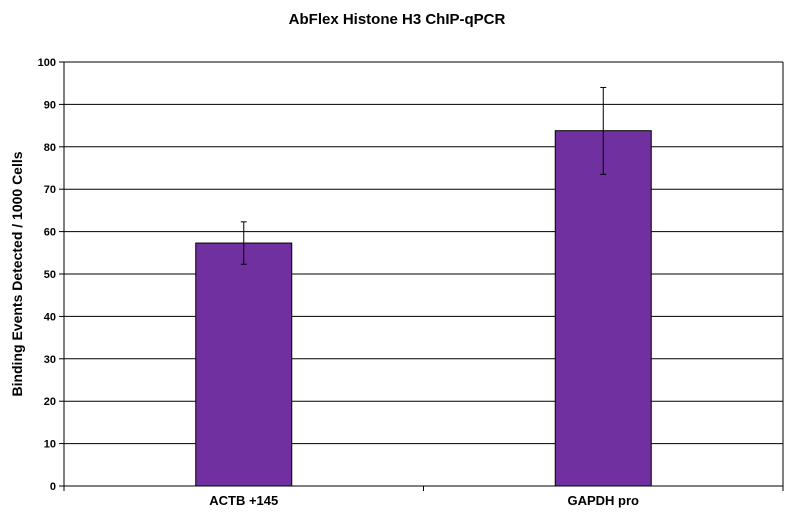 This screenshot has height=520, width=800. Describe the element at coordinates (424, 500) in the screenshot. I see `x-tick-labels: ACTB +145 GAPDH pro` at that location.